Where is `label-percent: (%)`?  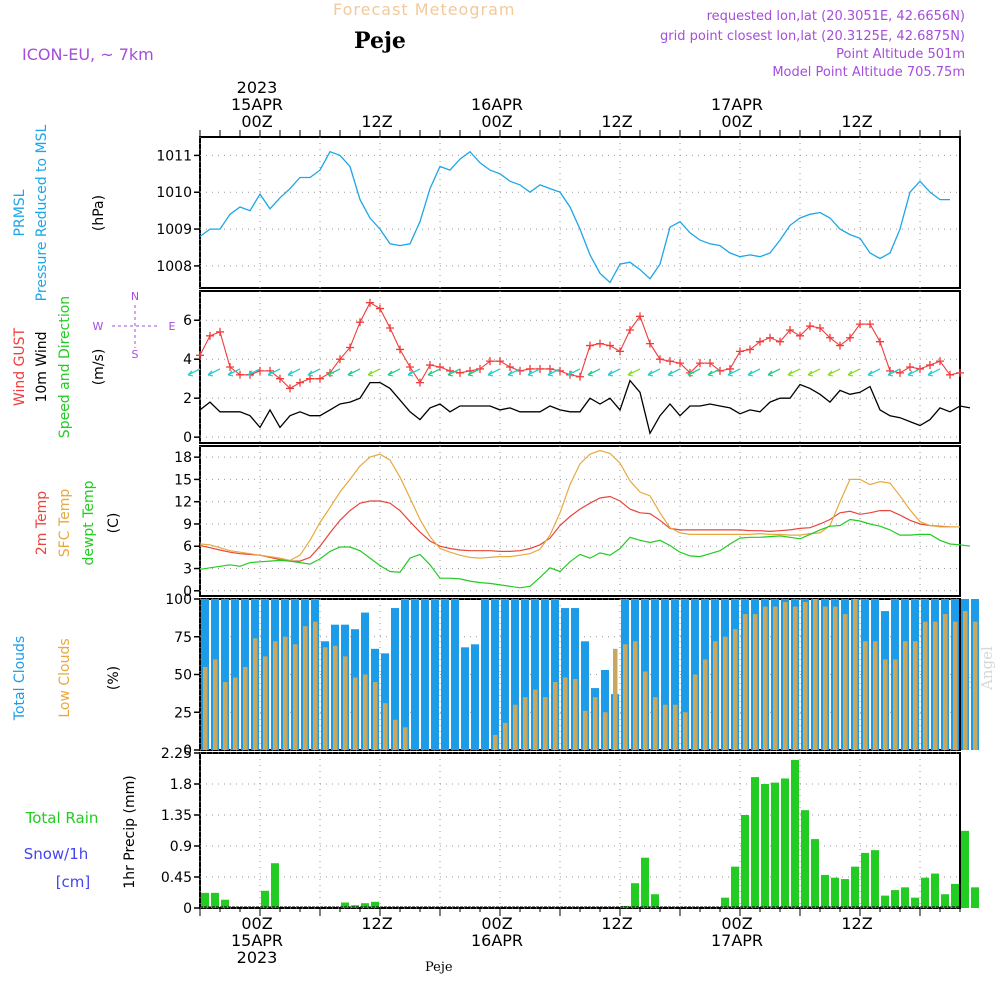
label-percent: (%) is located at coordinates (114, 678).